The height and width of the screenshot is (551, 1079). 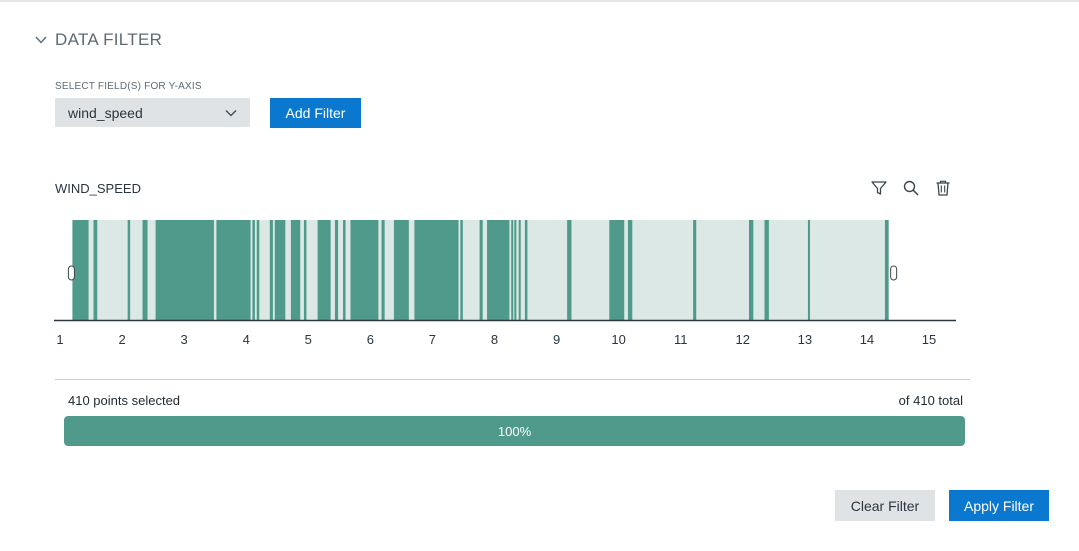 I want to click on field-select-label: SELECT FIELD(S) FOR Y-AXIS, so click(x=128, y=86).